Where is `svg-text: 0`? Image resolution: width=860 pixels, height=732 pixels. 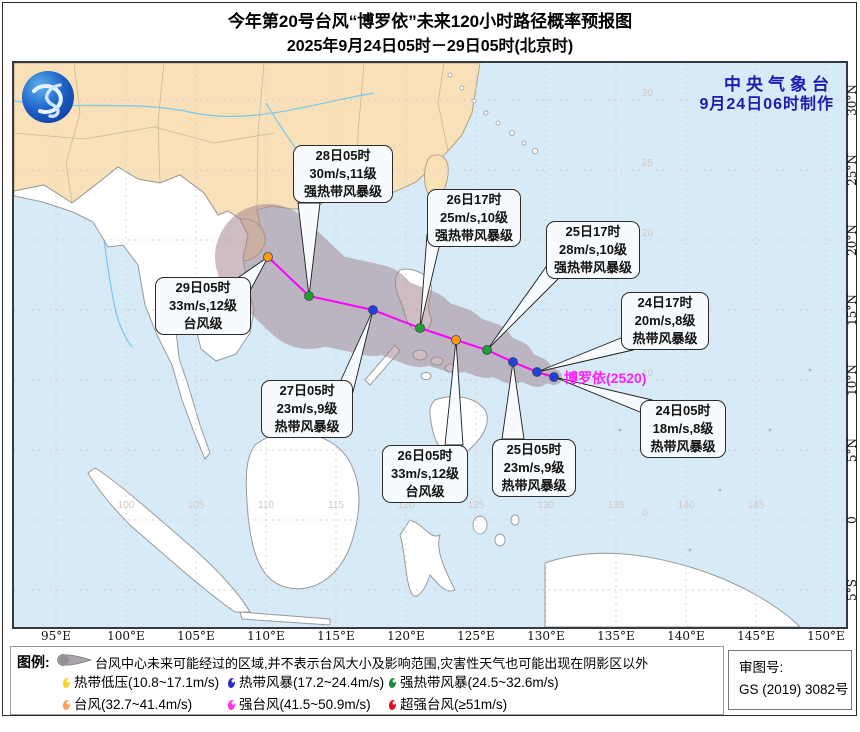
svg-text: 0 is located at coordinates (645, 513).